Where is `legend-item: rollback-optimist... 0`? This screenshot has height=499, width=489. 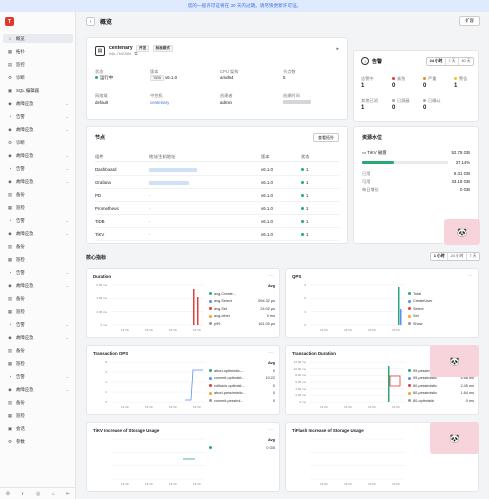 legend-item: rollback-optimist... 0 is located at coordinates (242, 386).